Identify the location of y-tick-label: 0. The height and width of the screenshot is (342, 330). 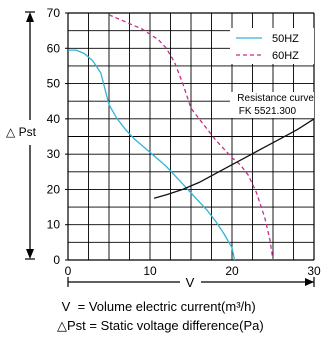
(56, 260).